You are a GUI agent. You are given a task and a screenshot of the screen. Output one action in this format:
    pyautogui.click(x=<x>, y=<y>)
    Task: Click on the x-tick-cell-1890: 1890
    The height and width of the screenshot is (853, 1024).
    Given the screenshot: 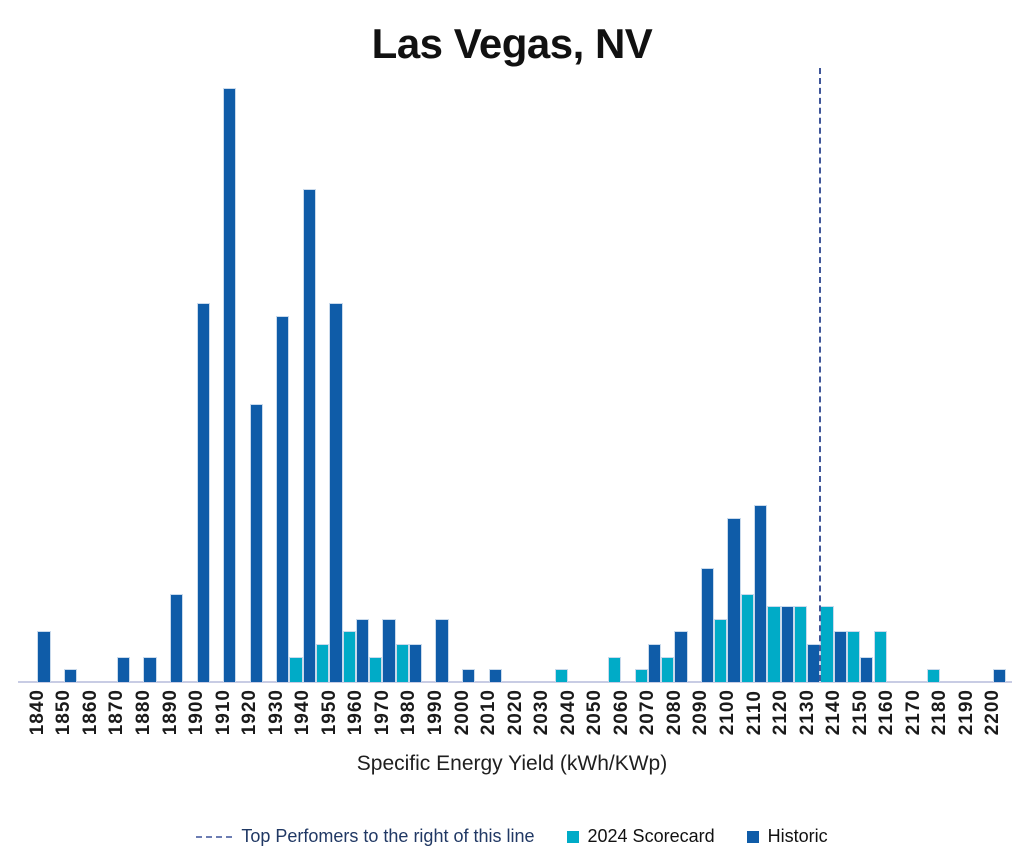 What is the action you would take?
    pyautogui.click(x=170, y=712)
    